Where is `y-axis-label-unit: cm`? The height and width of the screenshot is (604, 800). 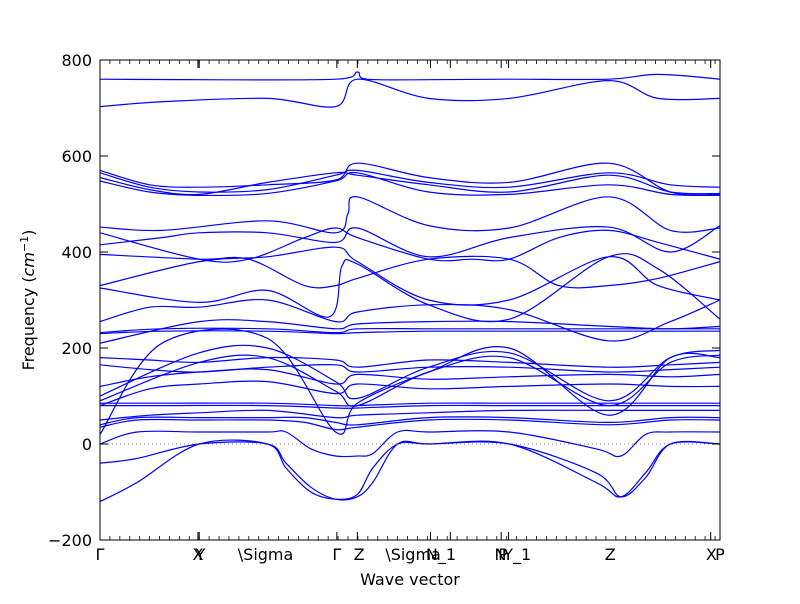 y-axis-label-unit: cm is located at coordinates (28, 264).